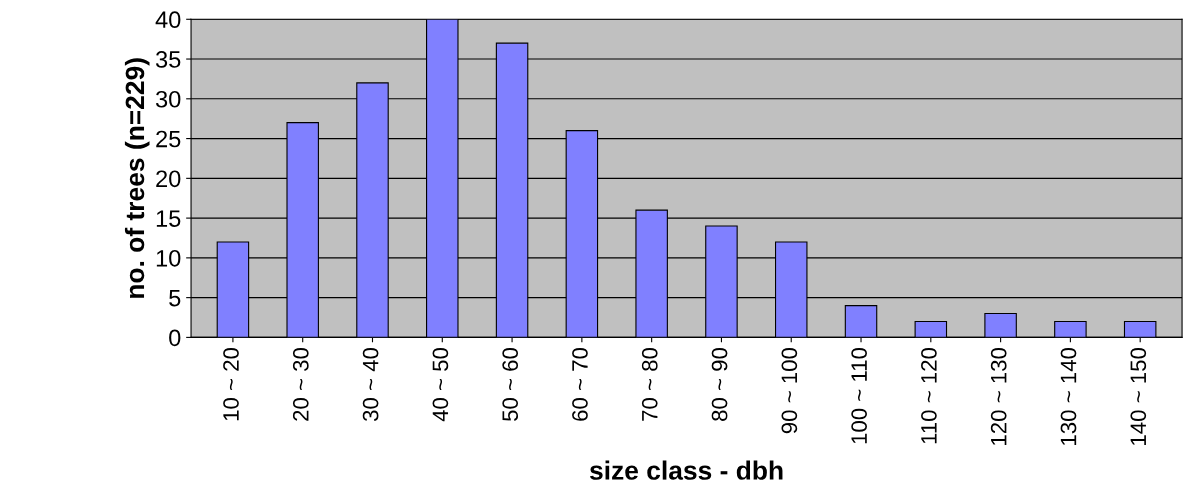  Describe the element at coordinates (370, 384) in the screenshot. I see `x-tick-label: 30 ~ 40` at that location.